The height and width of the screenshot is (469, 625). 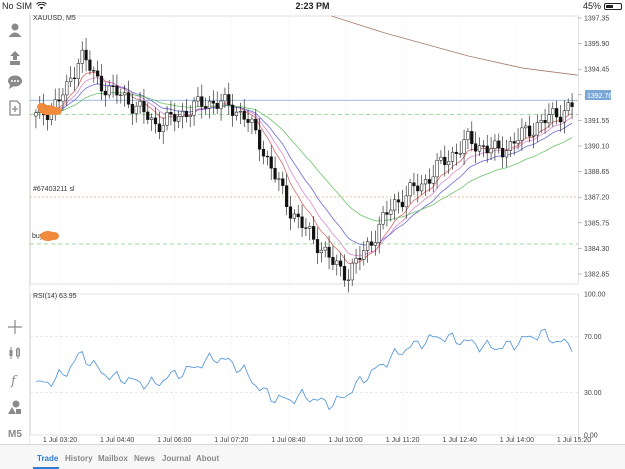 What do you see at coordinates (46, 468) in the screenshot?
I see `active-tab-indicator` at bounding box center [46, 468].